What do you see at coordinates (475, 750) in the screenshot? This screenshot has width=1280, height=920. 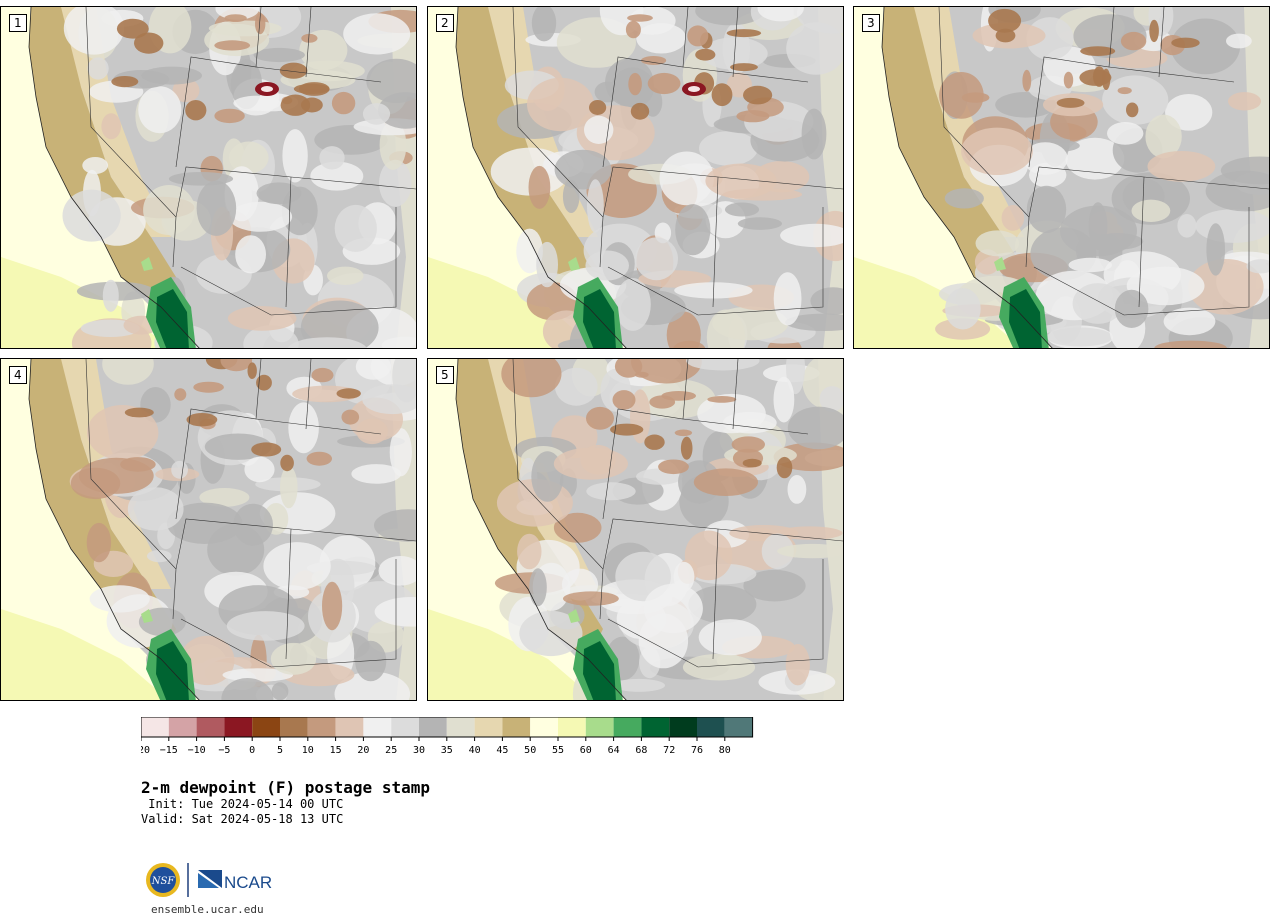 I see `colorbar-tick-label: 40` at bounding box center [475, 750].